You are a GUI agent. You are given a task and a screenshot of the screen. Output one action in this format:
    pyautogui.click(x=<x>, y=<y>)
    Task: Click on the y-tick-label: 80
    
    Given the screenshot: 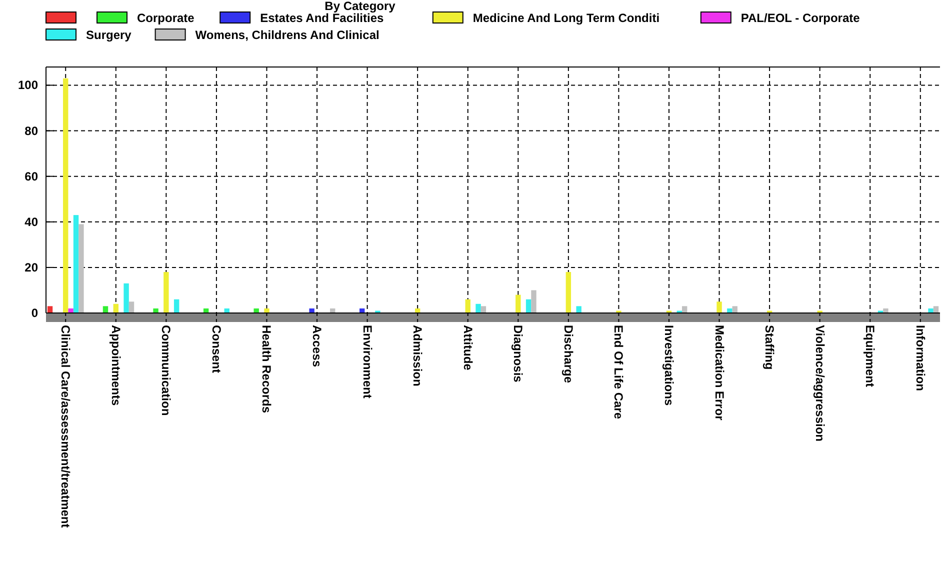 What is the action you would take?
    pyautogui.click(x=31, y=131)
    